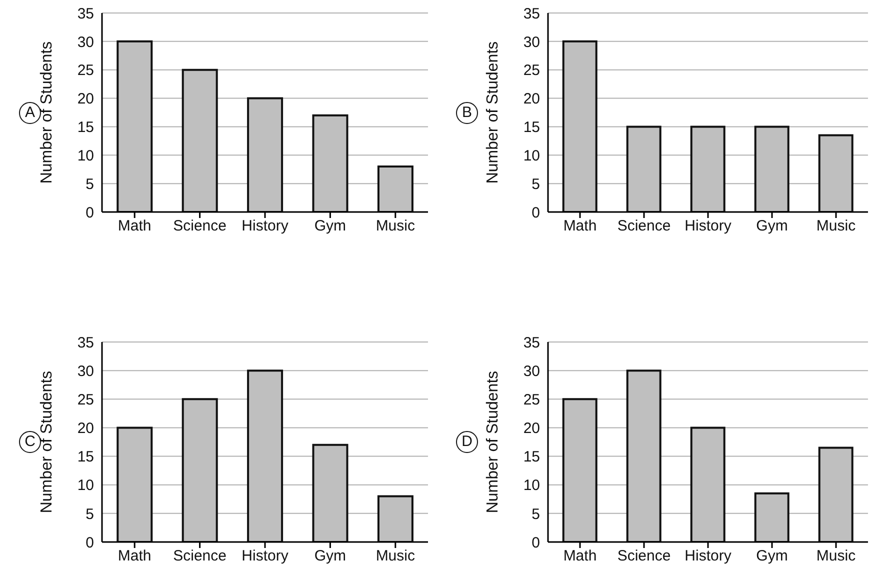 The height and width of the screenshot is (569, 869). Describe the element at coordinates (30, 441) in the screenshot. I see `text: C` at that location.